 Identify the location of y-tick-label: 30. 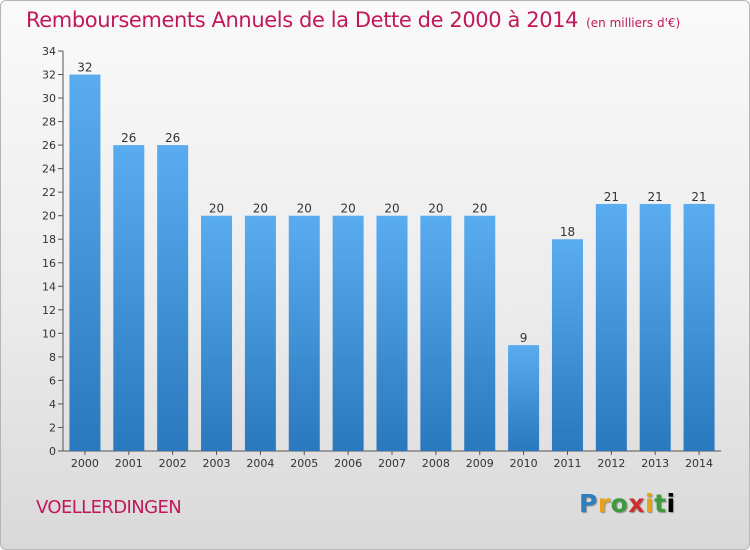
(49, 98).